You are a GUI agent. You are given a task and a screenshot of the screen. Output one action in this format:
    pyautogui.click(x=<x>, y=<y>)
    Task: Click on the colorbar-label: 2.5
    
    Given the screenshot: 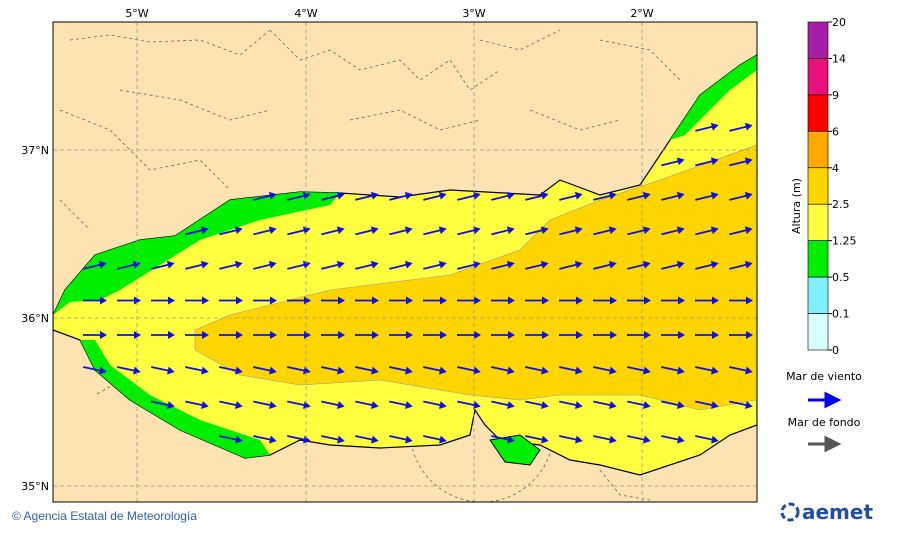 What is the action you would take?
    pyautogui.click(x=841, y=204)
    